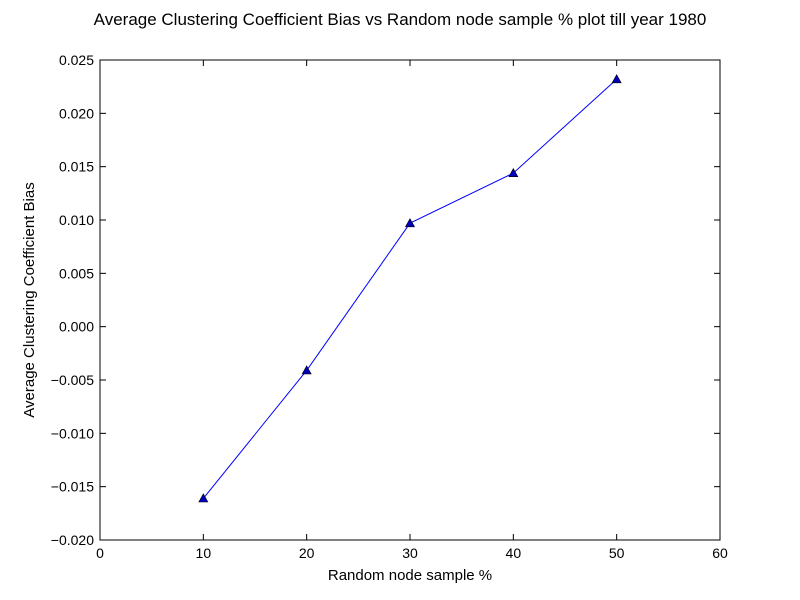 The width and height of the screenshot is (800, 600). I want to click on y-tick-label: −0.015, so click(72, 487).